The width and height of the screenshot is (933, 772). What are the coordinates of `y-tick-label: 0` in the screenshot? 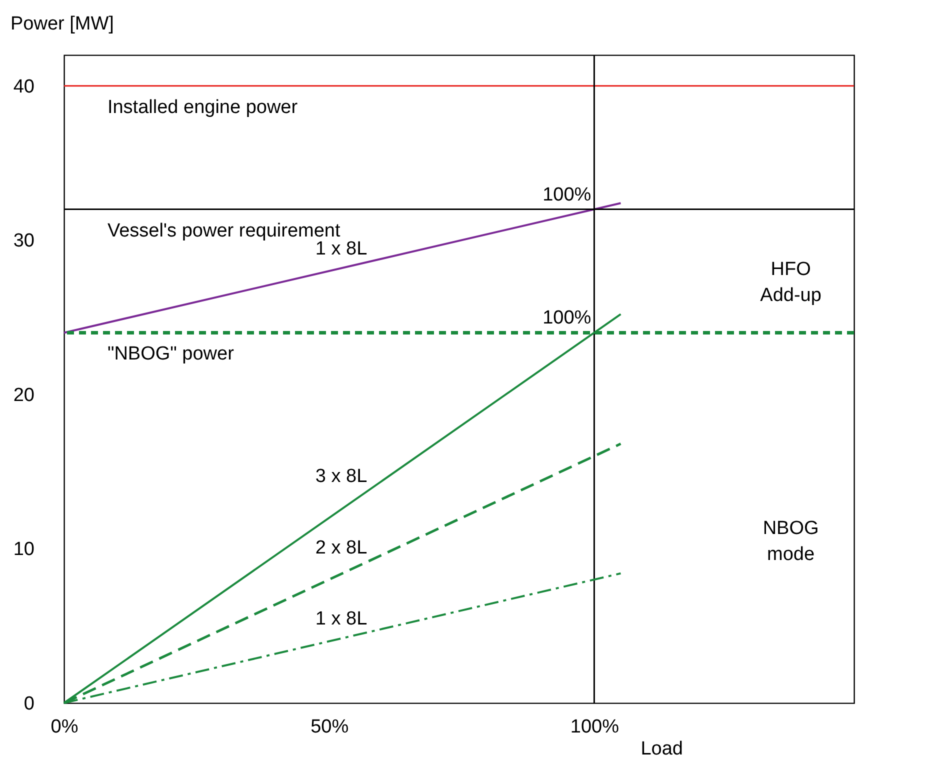 It's located at (29, 704).